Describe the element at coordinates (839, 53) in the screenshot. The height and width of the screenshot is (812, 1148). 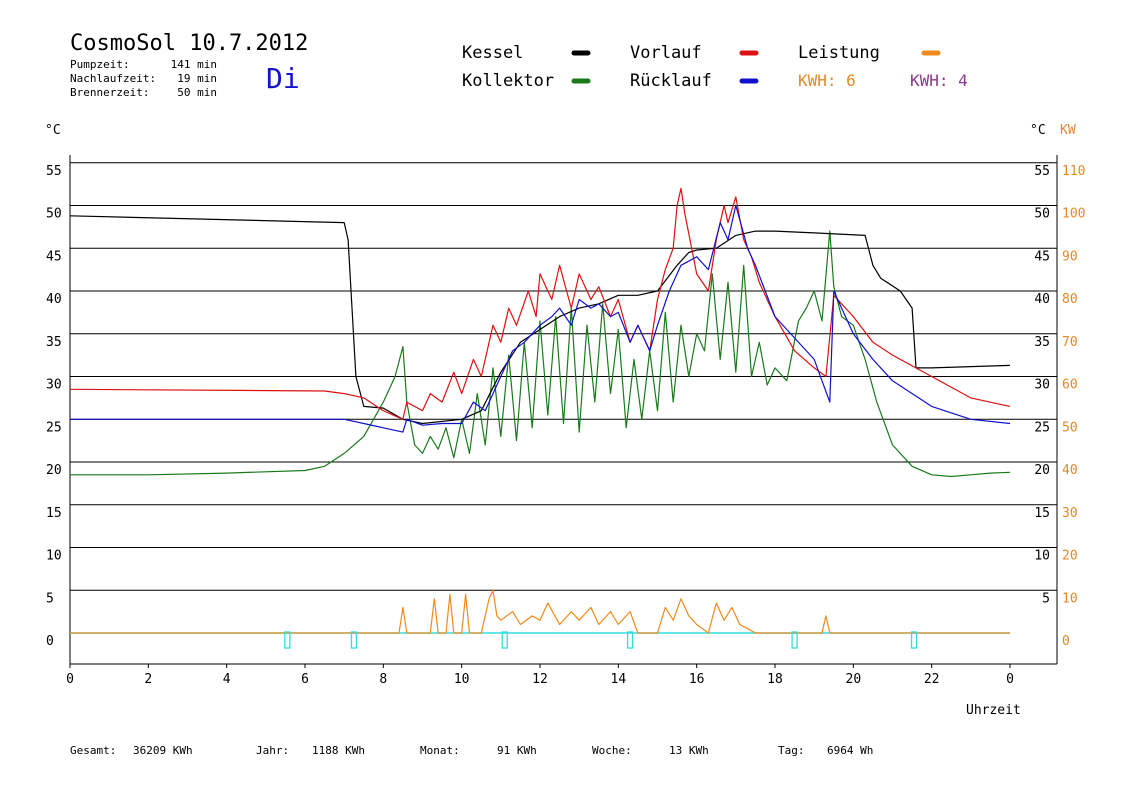
I see `legend-label-leistung: Leistung` at that location.